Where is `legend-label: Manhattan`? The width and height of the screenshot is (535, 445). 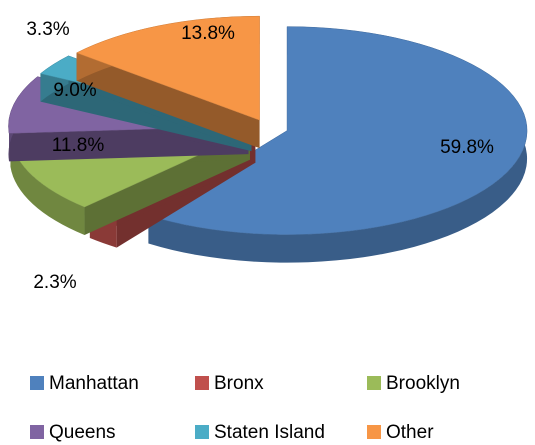 legend-label: Manhattan is located at coordinates (94, 383).